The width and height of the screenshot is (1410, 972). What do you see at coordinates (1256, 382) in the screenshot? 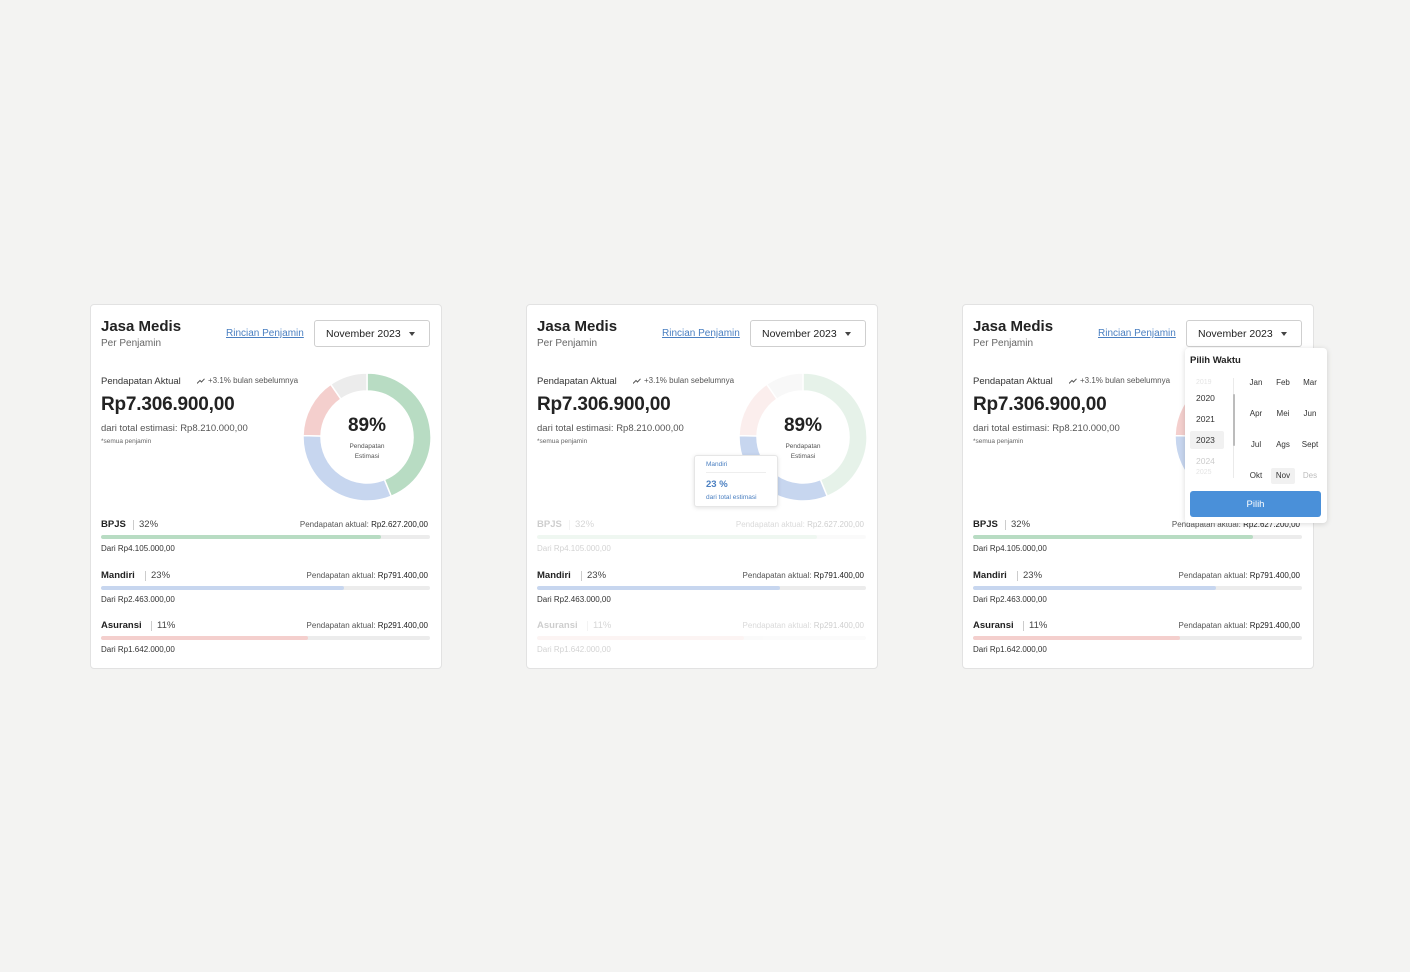
I see `month-option: Jan` at bounding box center [1256, 382].